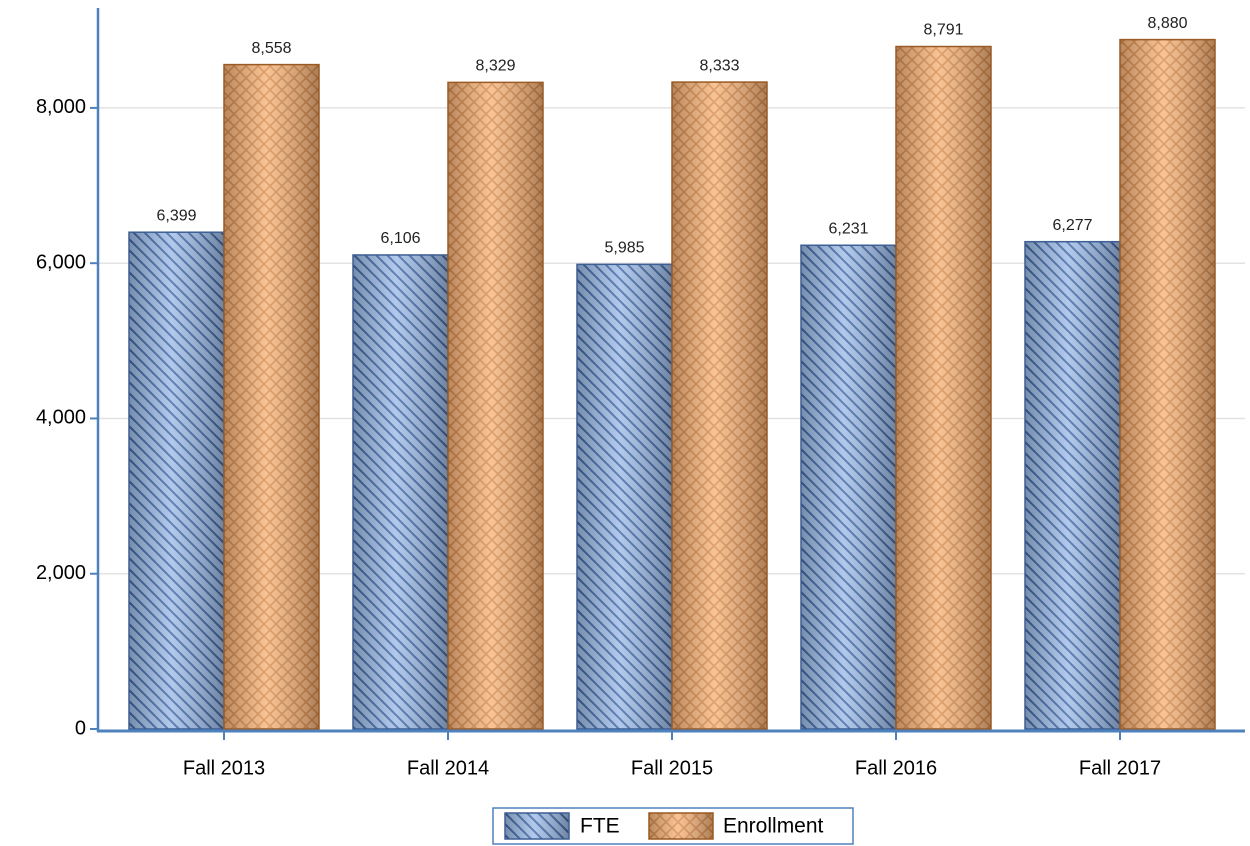  I want to click on y-tick-label: 8,000, so click(61, 107).